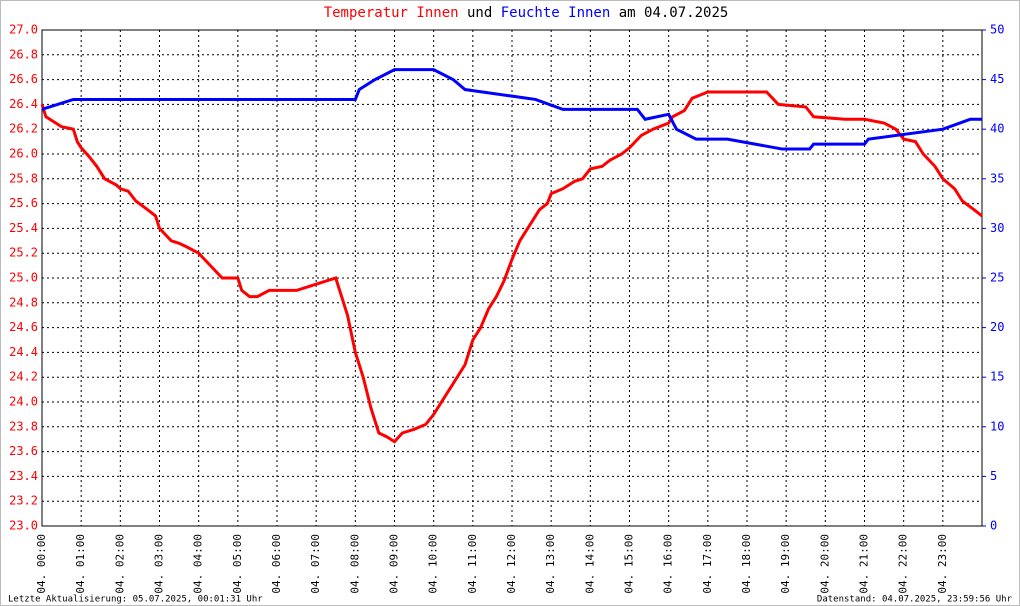 Image resolution: width=1020 pixels, height=606 pixels. I want to click on y2-tick-label: 45, so click(997, 79).